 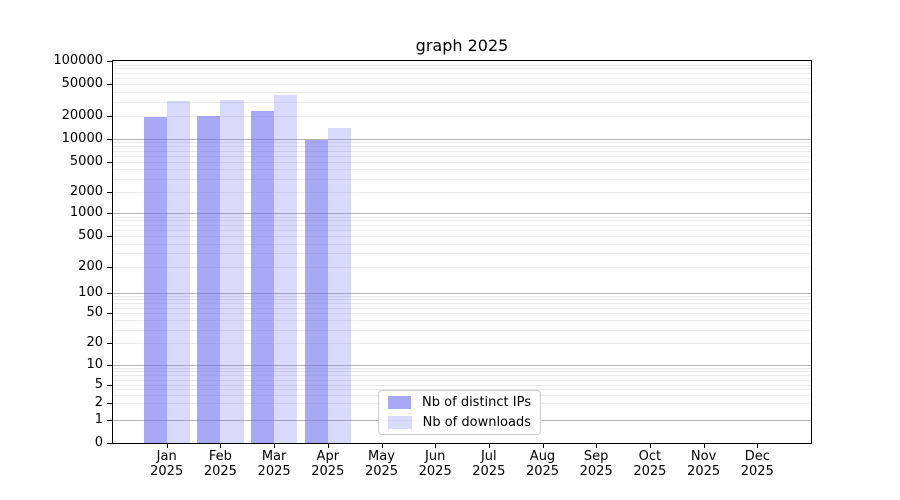 I want to click on y-tick-label: 500, so click(x=90, y=235).